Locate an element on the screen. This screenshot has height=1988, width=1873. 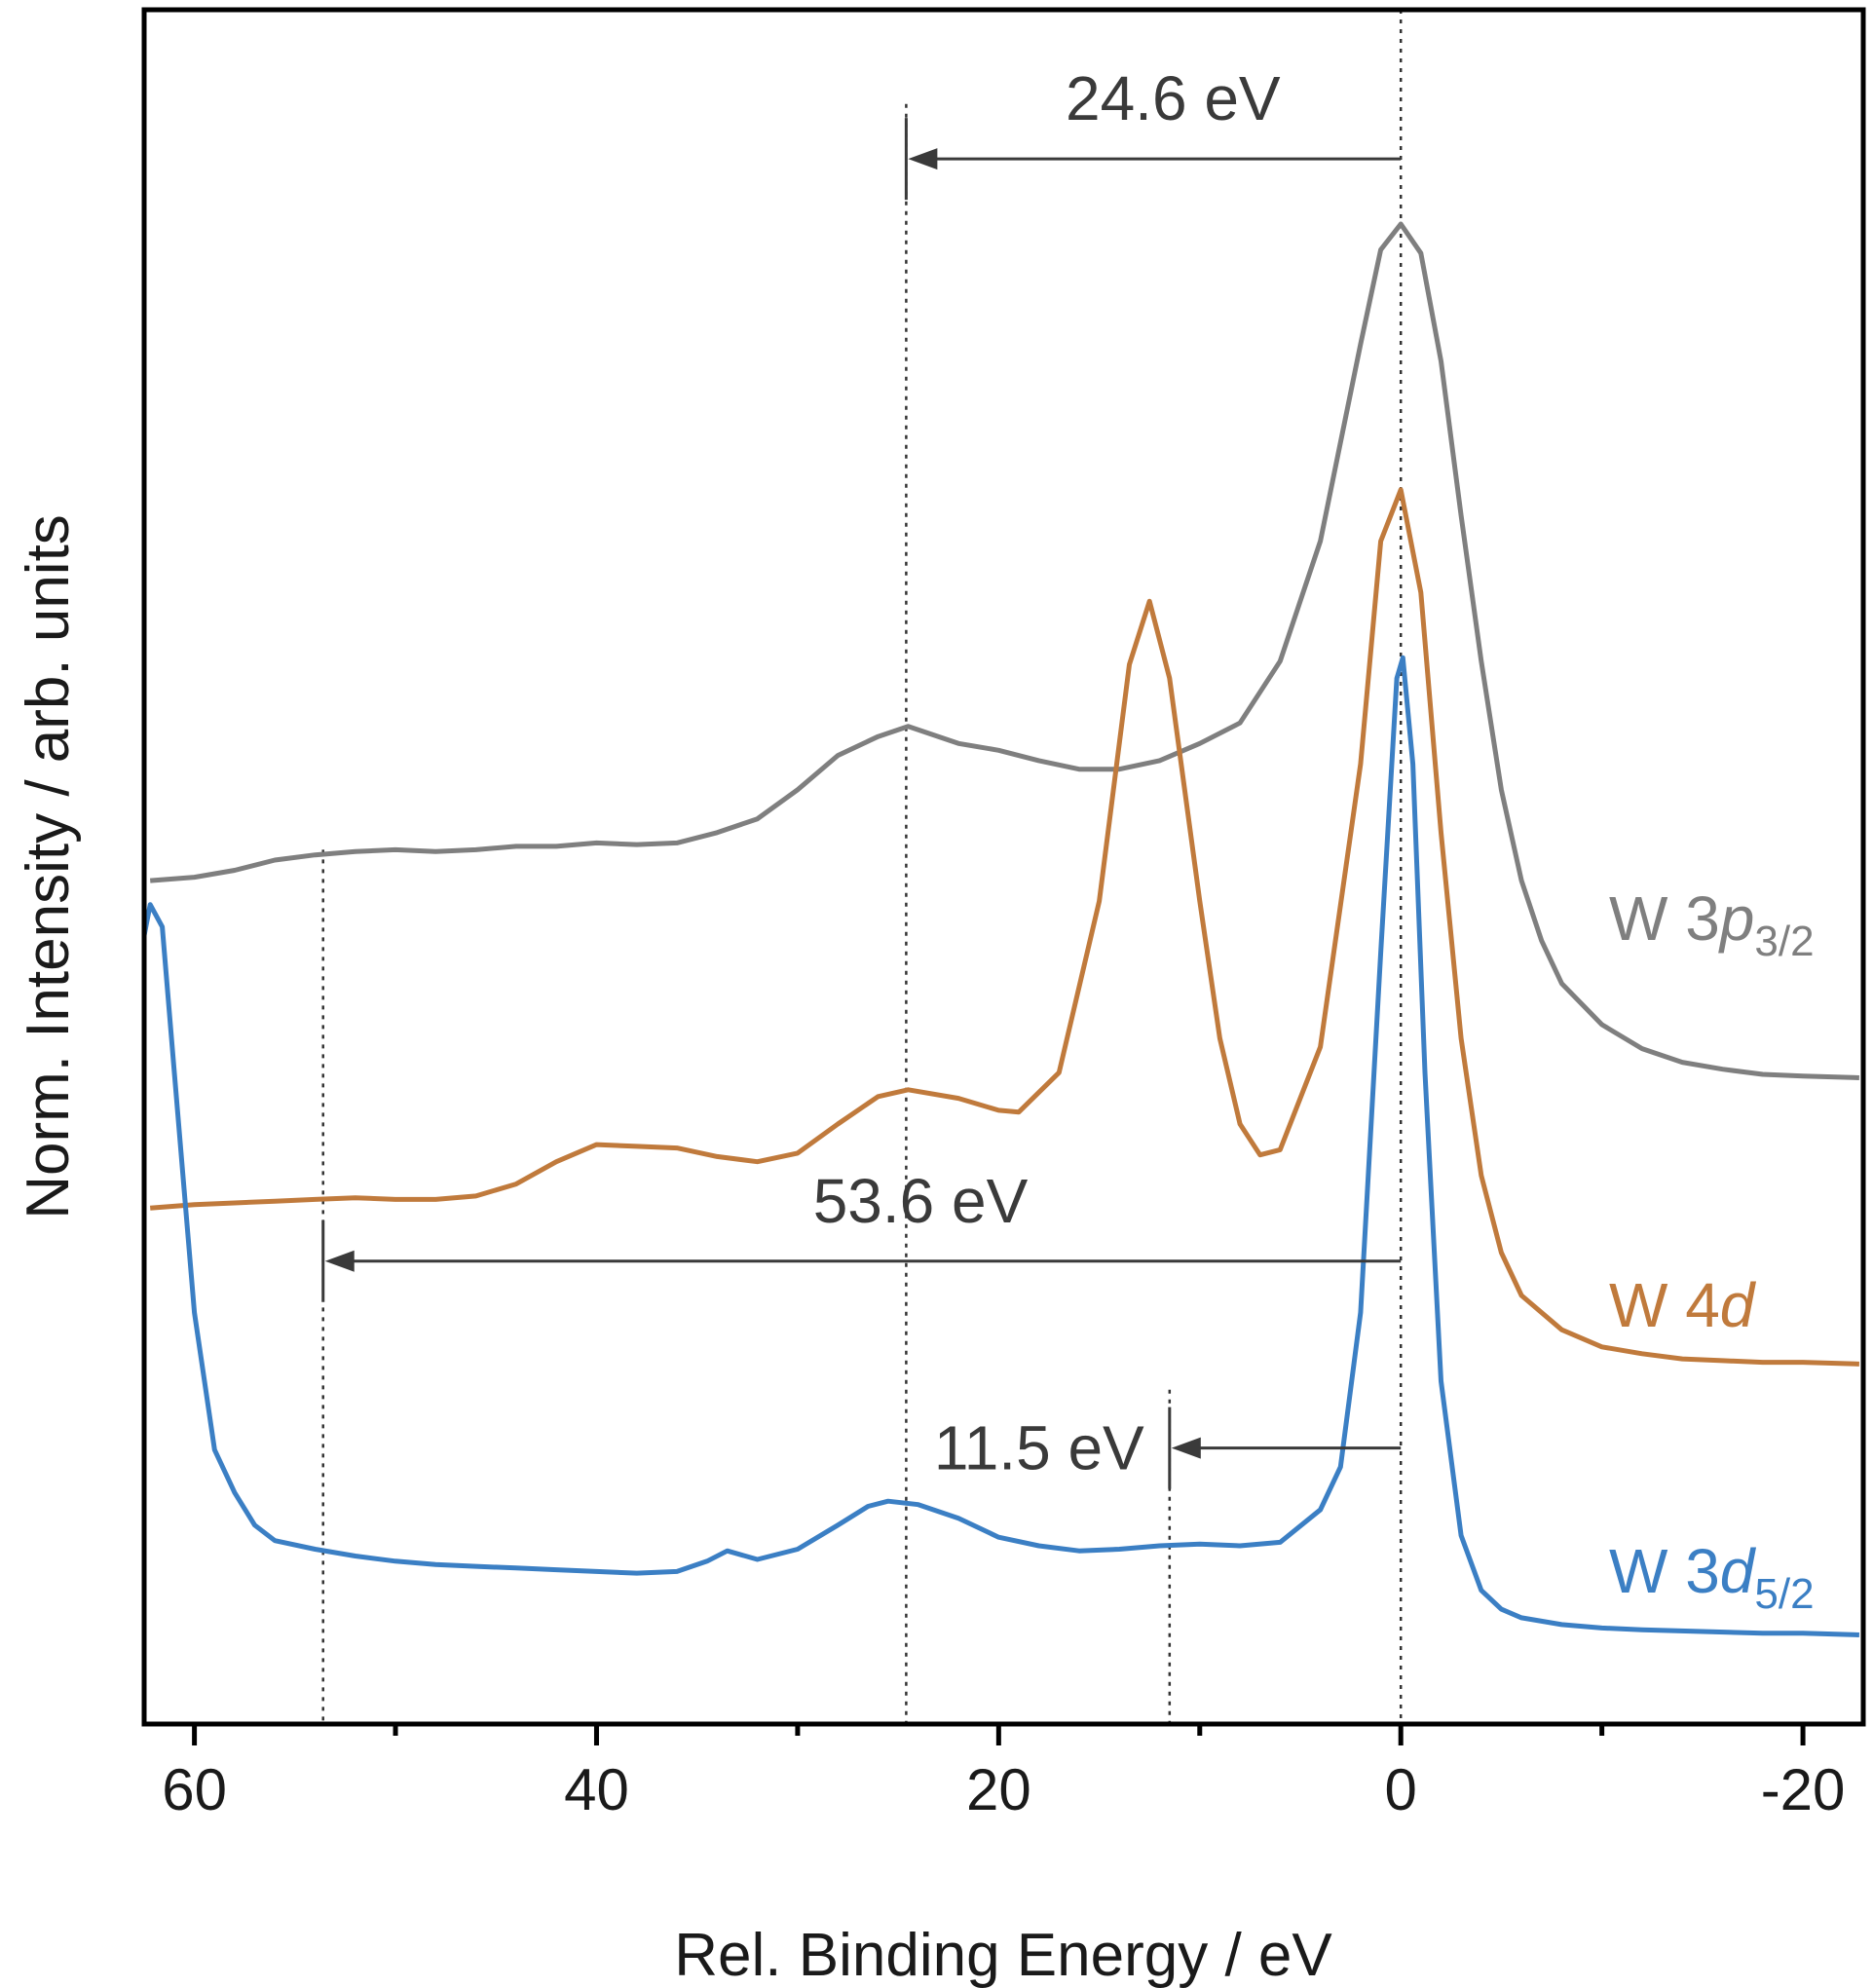
series-label: W 4d is located at coordinates (1683, 1305).